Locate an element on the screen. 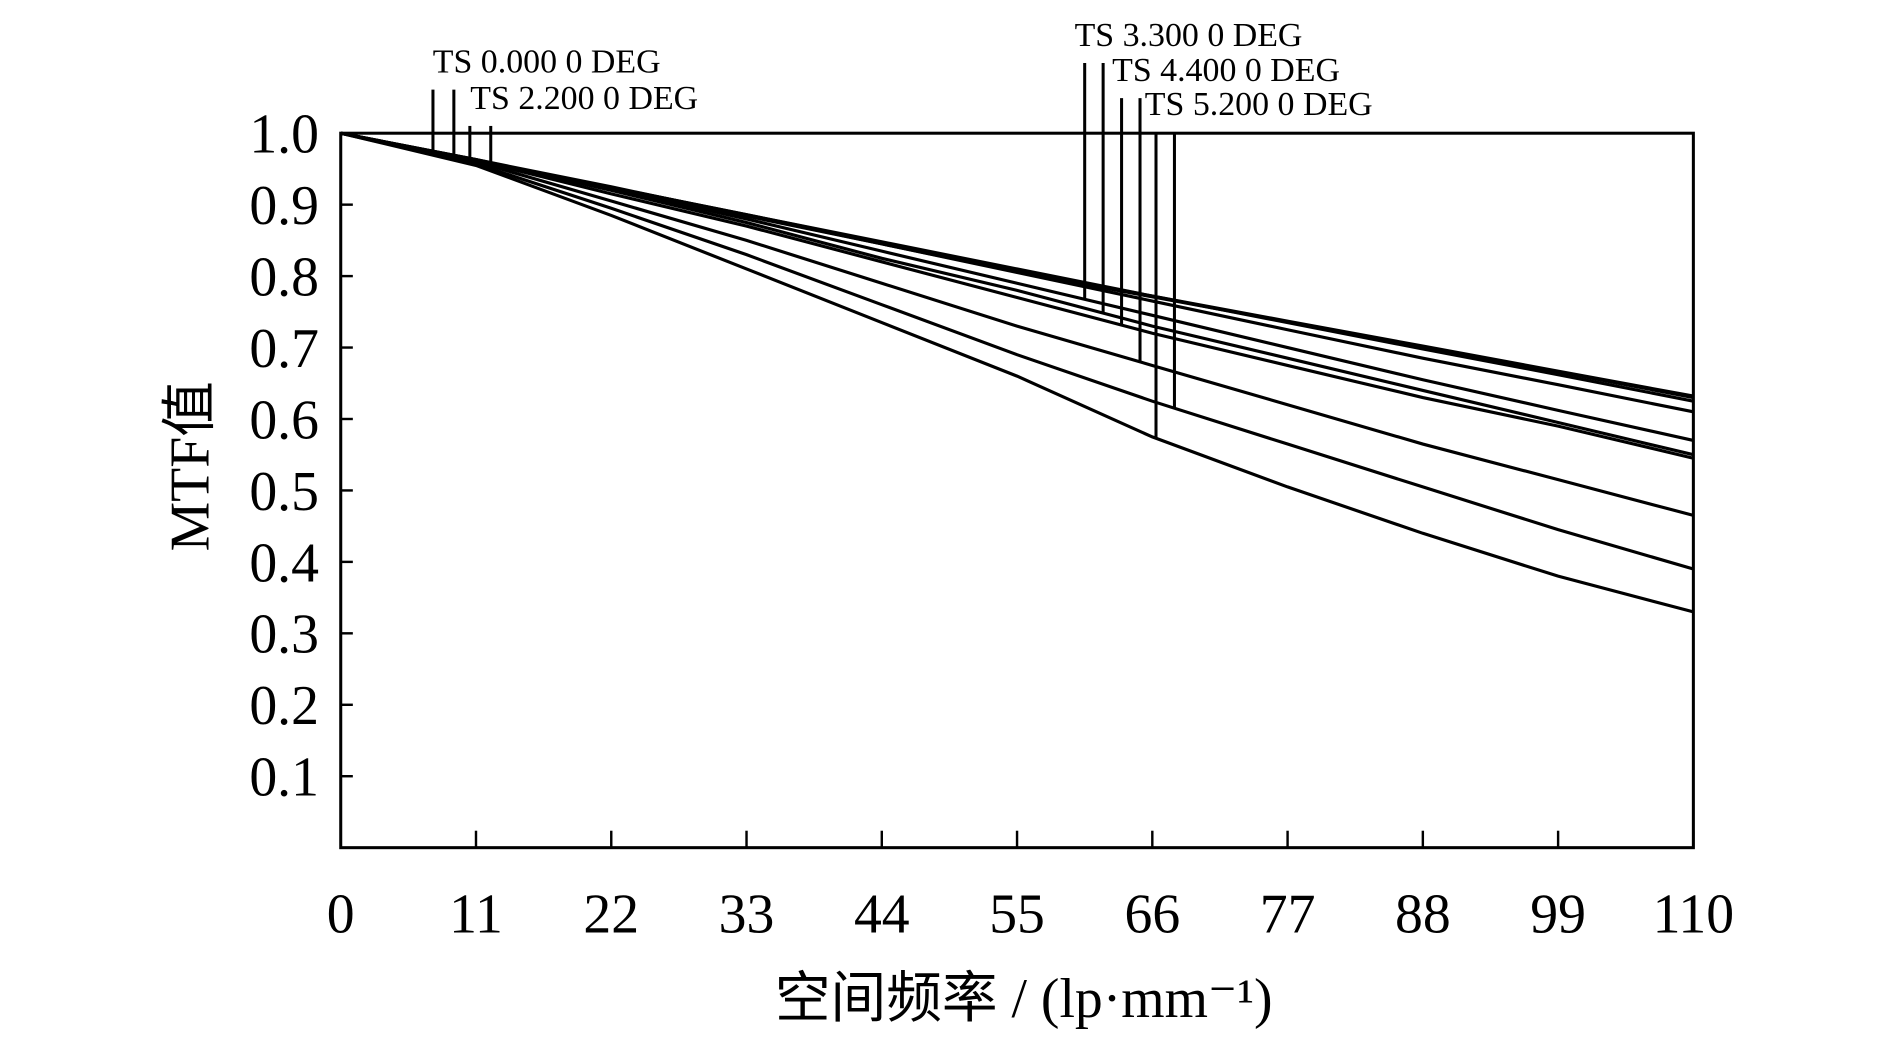 The width and height of the screenshot is (1890, 1039). y-tick-label: 0.3 is located at coordinates (284, 635).